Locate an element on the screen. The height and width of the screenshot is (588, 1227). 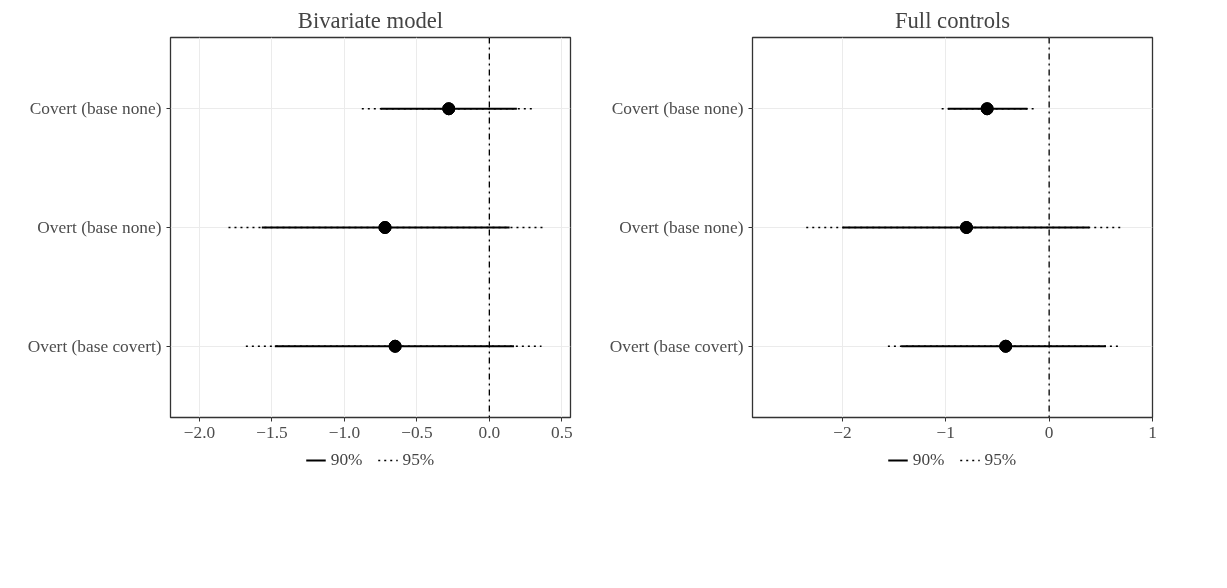
x-tick-label: 1 is located at coordinates (1152, 432).